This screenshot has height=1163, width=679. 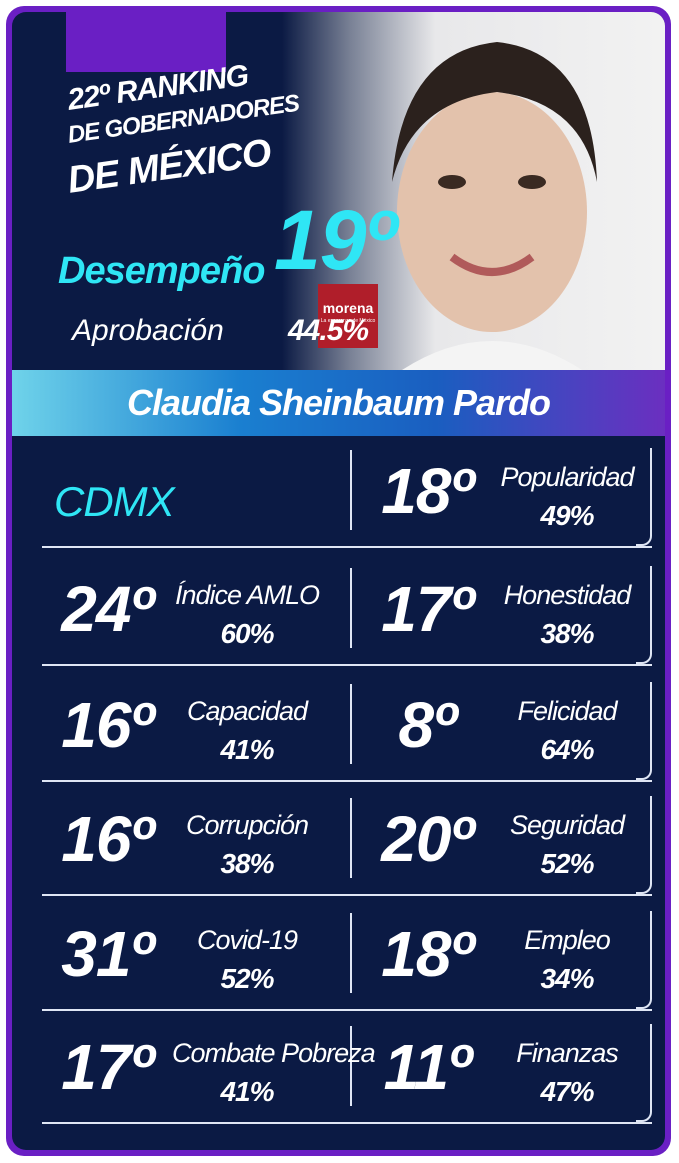 What do you see at coordinates (335, 240) in the screenshot?
I see `performance-rank: 19º` at bounding box center [335, 240].